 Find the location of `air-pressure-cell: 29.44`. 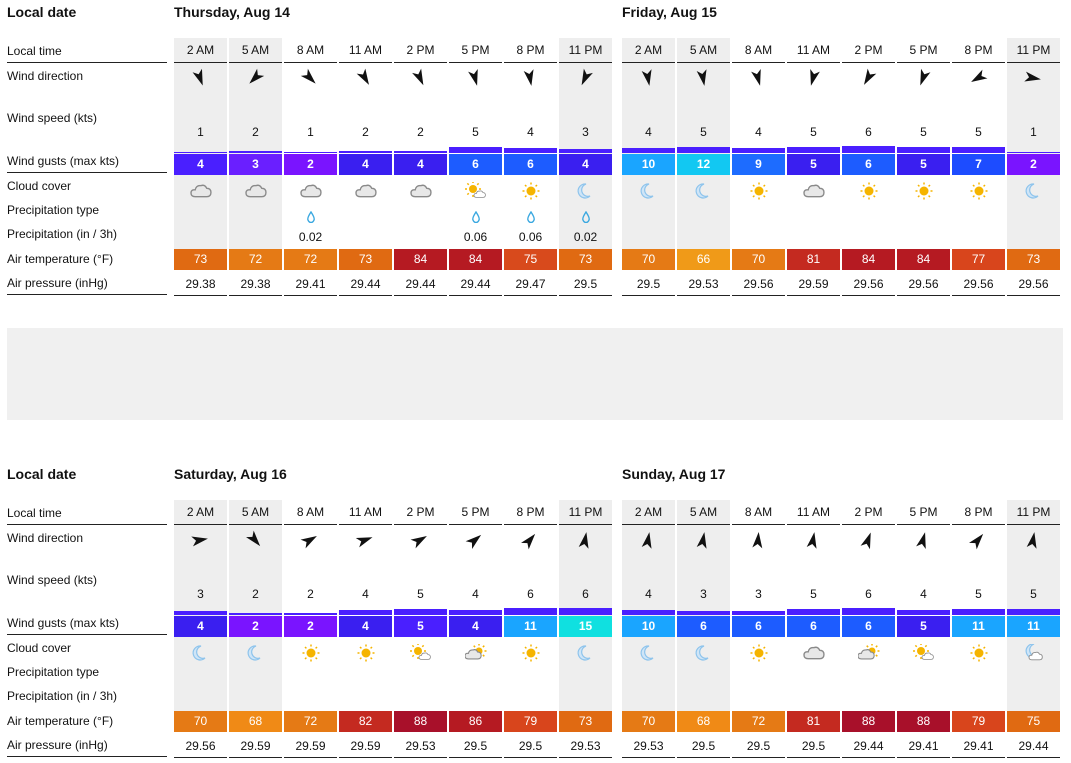

air-pressure-cell: 29.44 is located at coordinates (868, 747).